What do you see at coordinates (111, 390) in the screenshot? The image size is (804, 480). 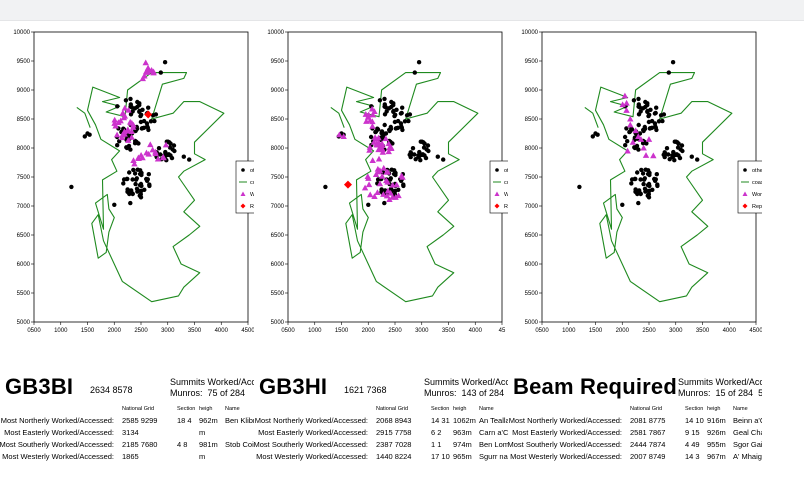 I see `station-grid-ref: 2634 8578` at bounding box center [111, 390].